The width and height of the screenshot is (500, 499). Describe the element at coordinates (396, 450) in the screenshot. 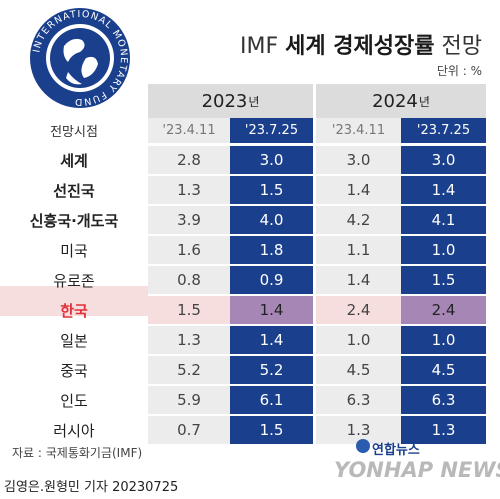

I see `agency-name: 연합뉴스` at that location.